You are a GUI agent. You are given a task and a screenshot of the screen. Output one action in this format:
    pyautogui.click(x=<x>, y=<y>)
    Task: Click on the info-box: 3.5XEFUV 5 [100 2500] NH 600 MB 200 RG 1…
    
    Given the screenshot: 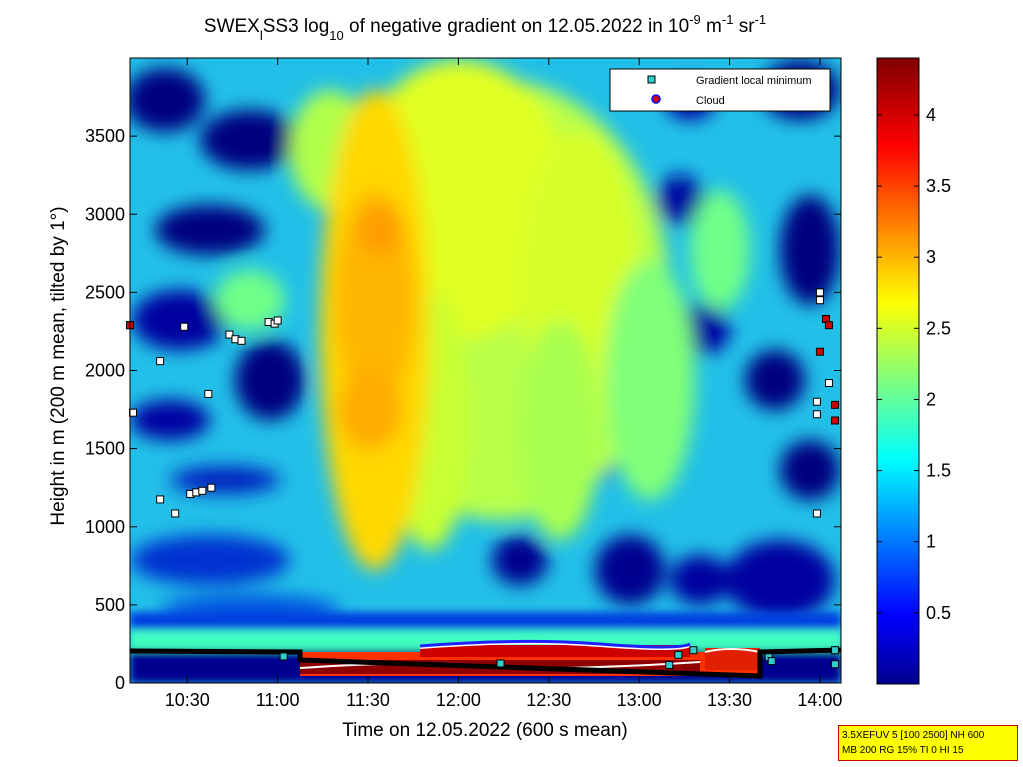 What is the action you would take?
    pyautogui.click(x=928, y=743)
    